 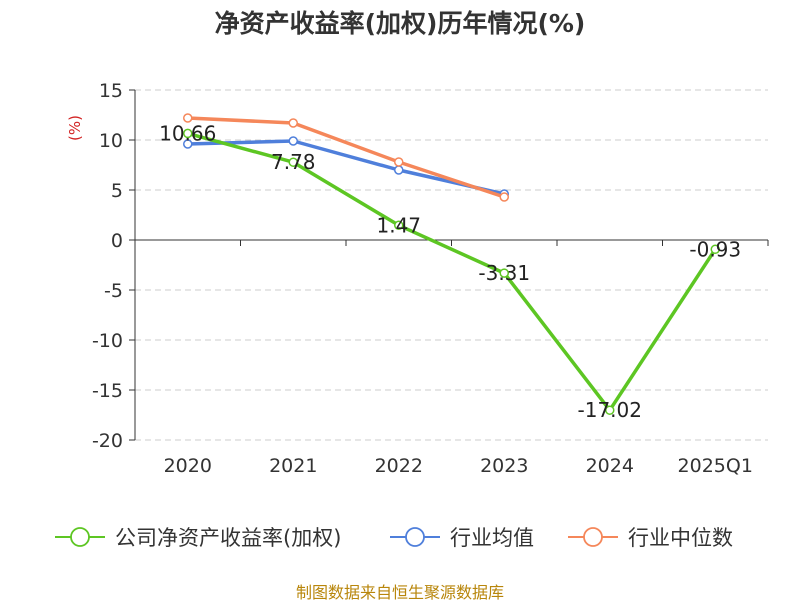 I want to click on data-label: -0.93, so click(x=715, y=249).